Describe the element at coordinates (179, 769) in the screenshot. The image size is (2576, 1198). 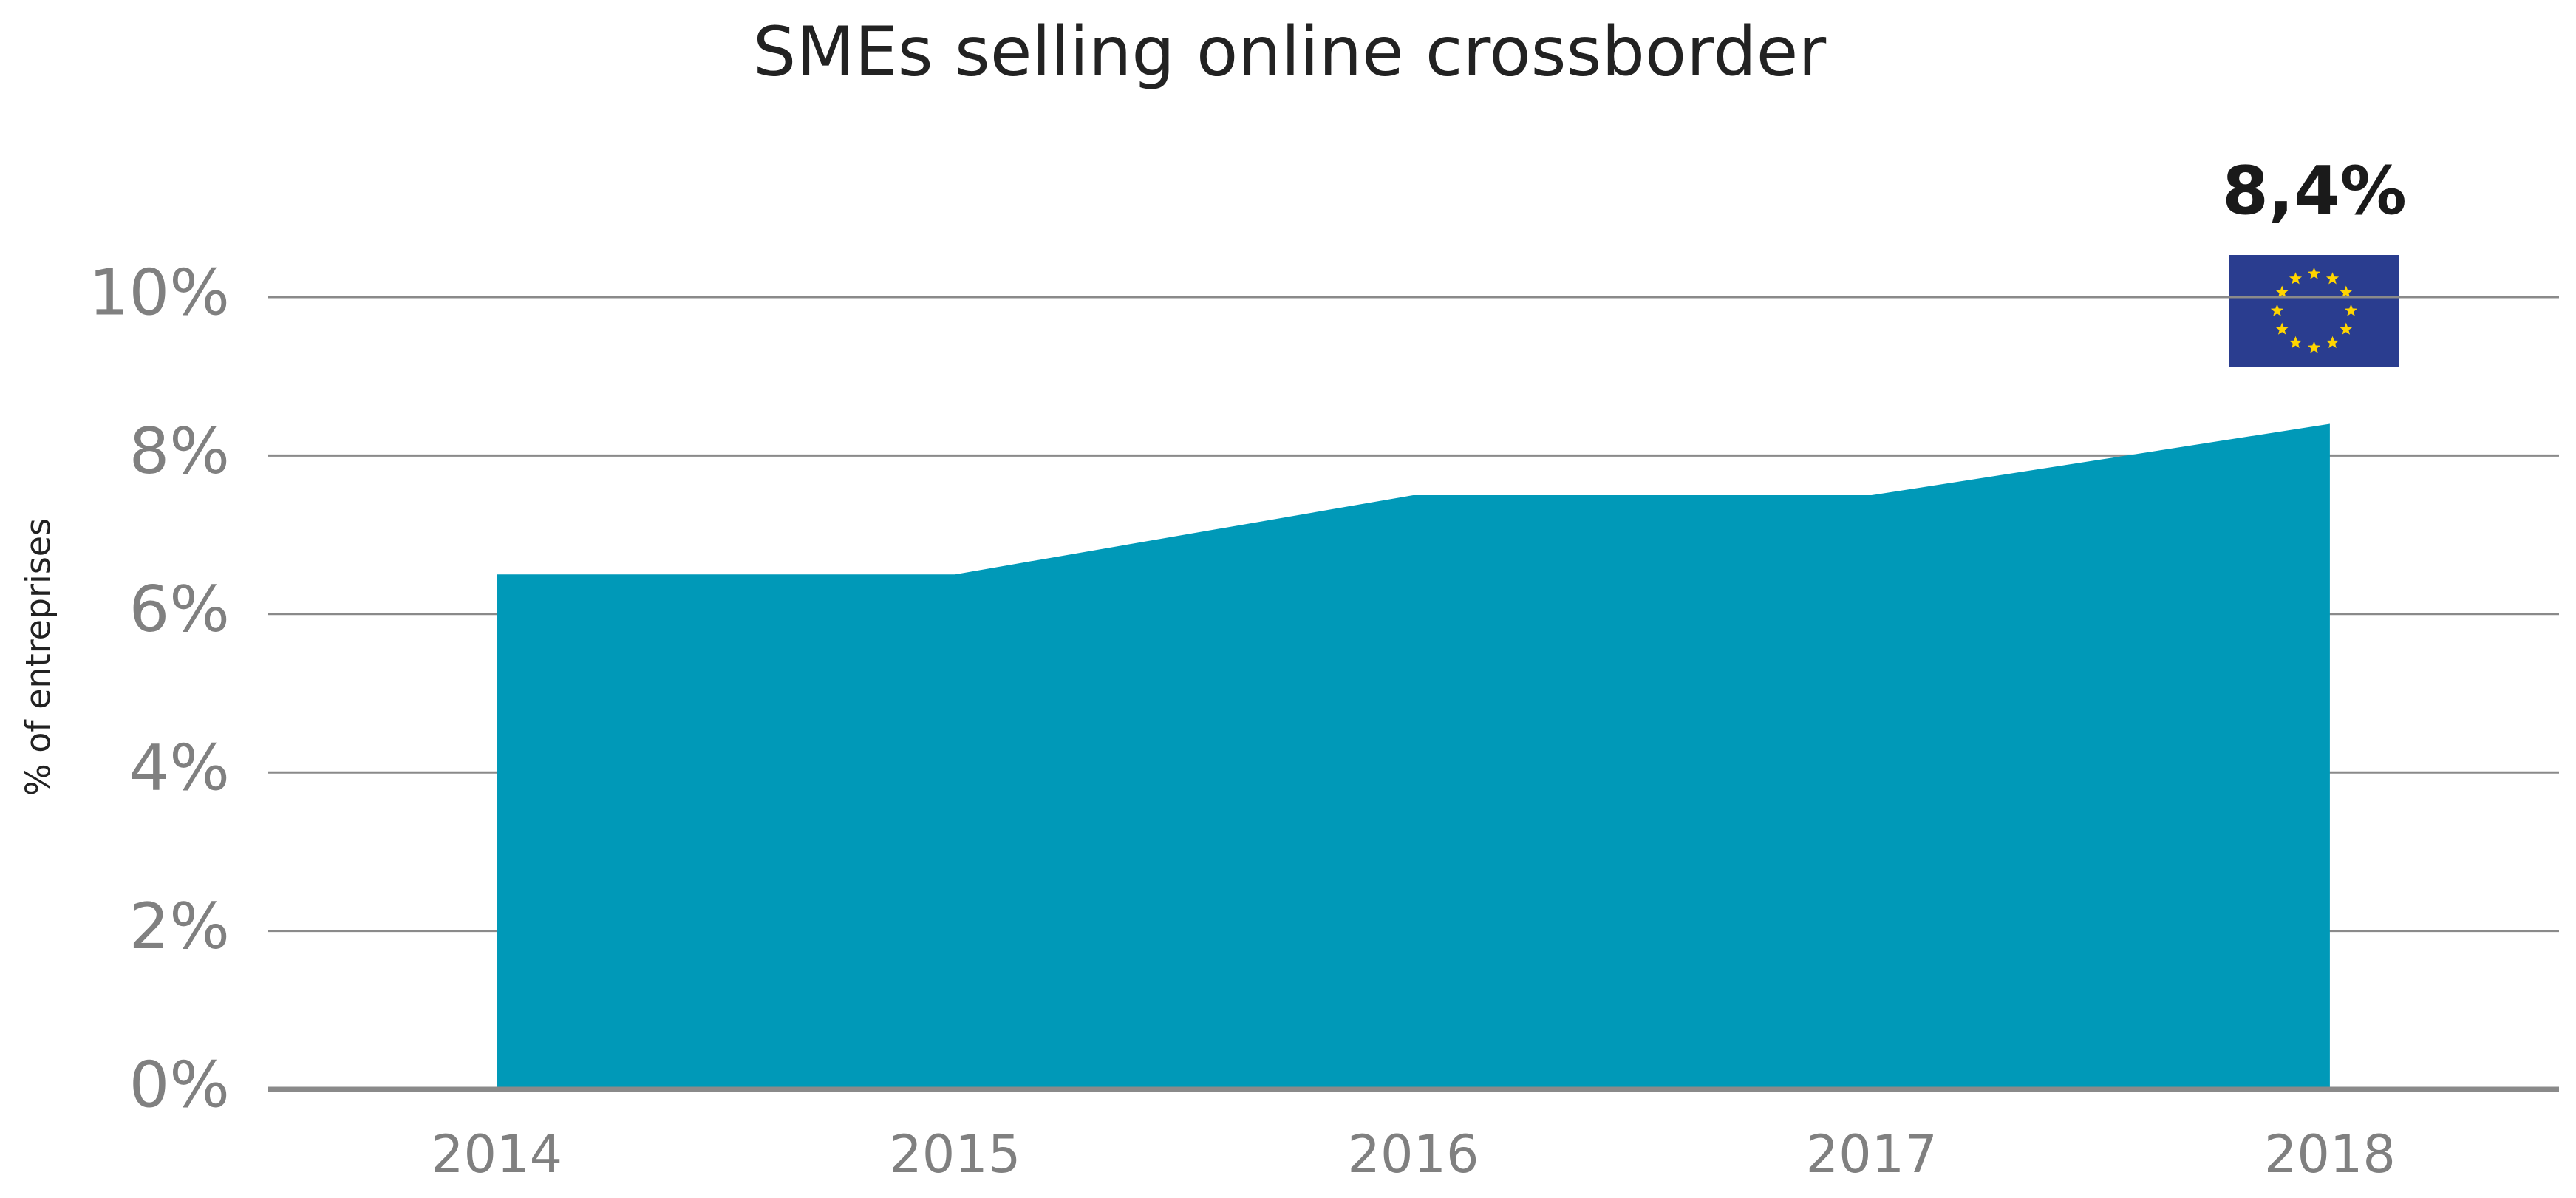
I see `y-tick-label: 4%` at that location.